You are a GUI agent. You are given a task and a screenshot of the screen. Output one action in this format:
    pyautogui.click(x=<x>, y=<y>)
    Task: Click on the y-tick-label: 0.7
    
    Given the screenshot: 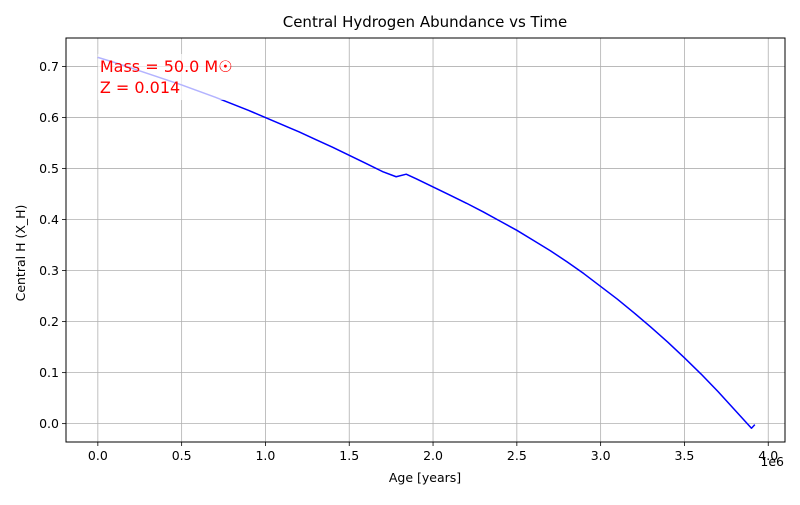 What is the action you would take?
    pyautogui.click(x=49, y=66)
    